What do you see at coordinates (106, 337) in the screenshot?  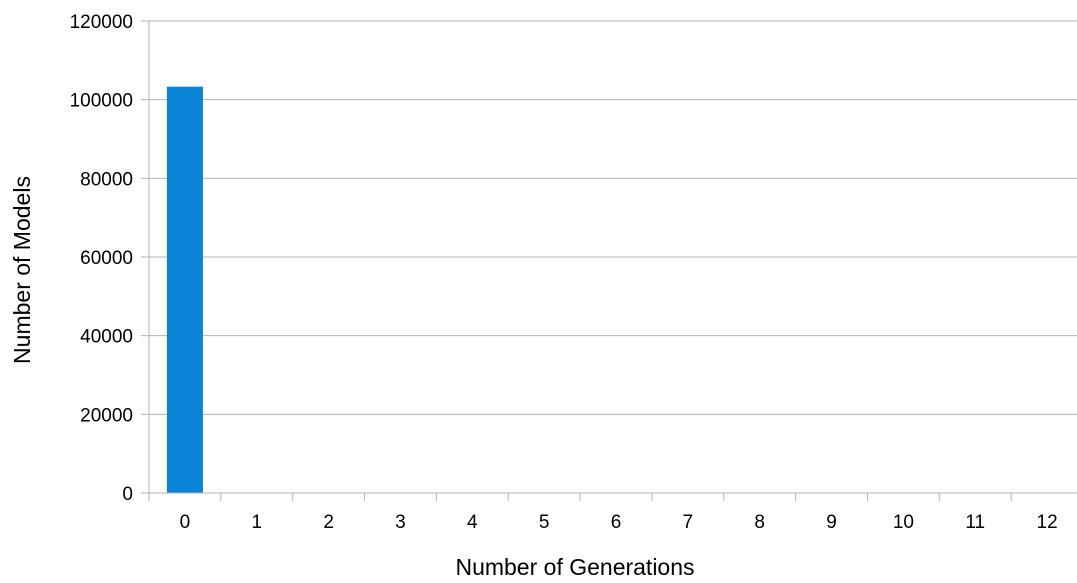 I see `y-tick-label: 40000` at bounding box center [106, 337].